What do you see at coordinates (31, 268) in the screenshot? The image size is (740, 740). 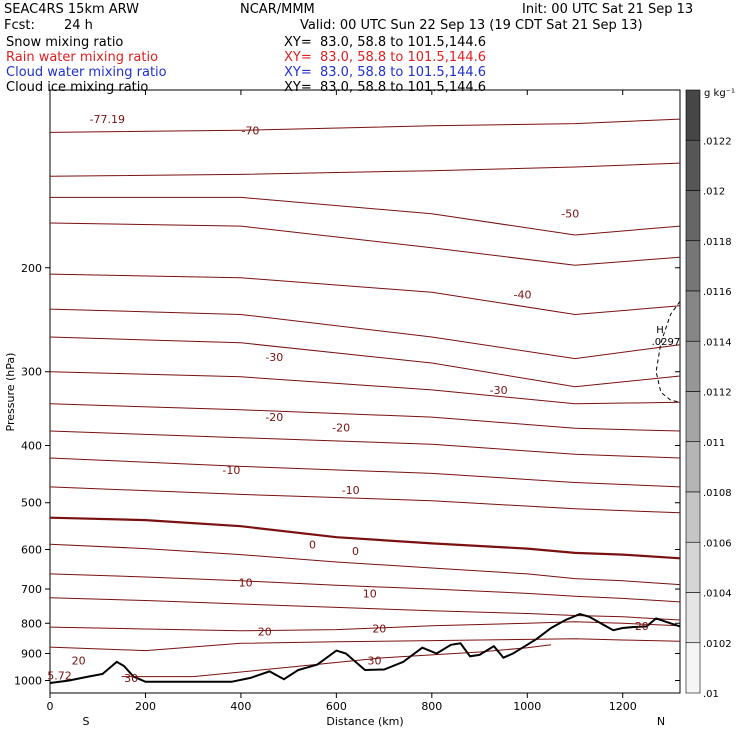 I see `y-tick-label: 200` at bounding box center [31, 268].